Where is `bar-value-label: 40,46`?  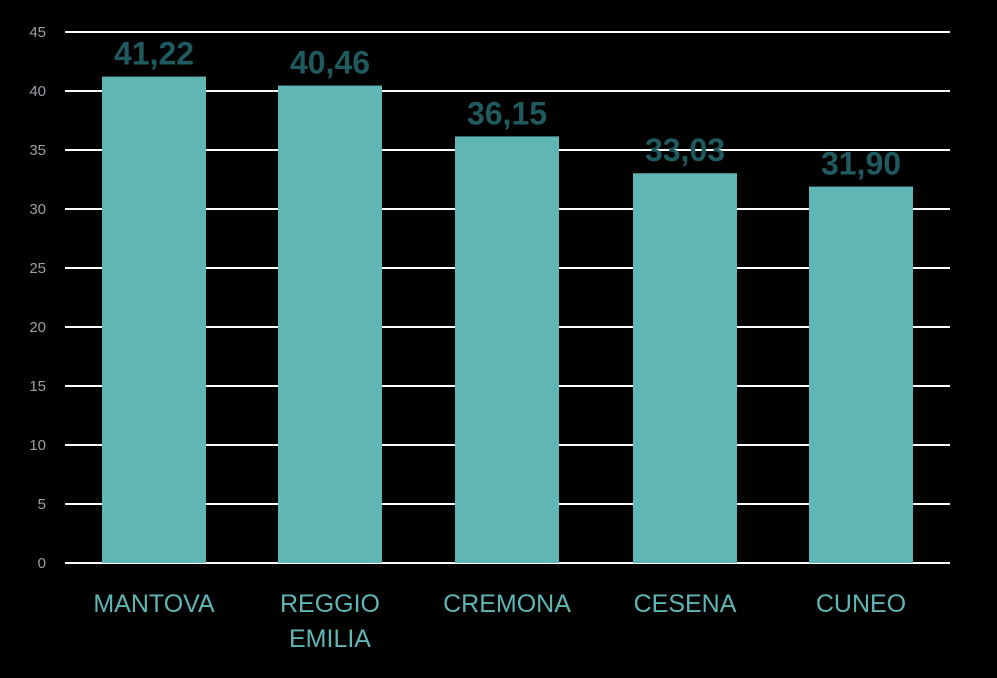 bar-value-label: 40,46 is located at coordinates (330, 63).